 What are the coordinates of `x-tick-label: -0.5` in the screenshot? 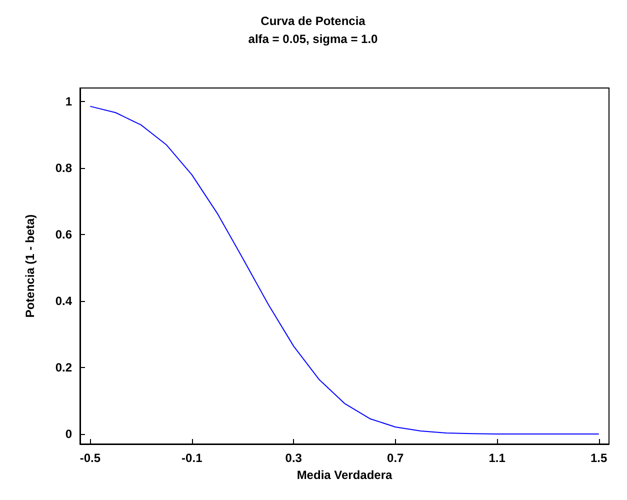 It's located at (90, 458).